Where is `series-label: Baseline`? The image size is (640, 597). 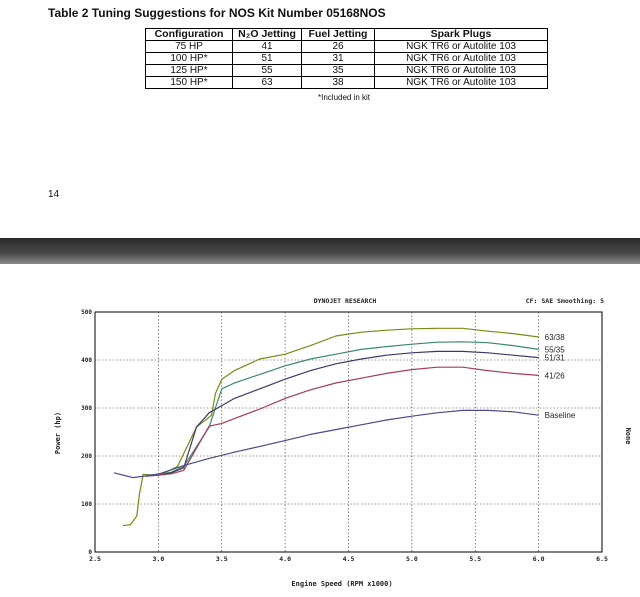
series-label: Baseline is located at coordinates (560, 415).